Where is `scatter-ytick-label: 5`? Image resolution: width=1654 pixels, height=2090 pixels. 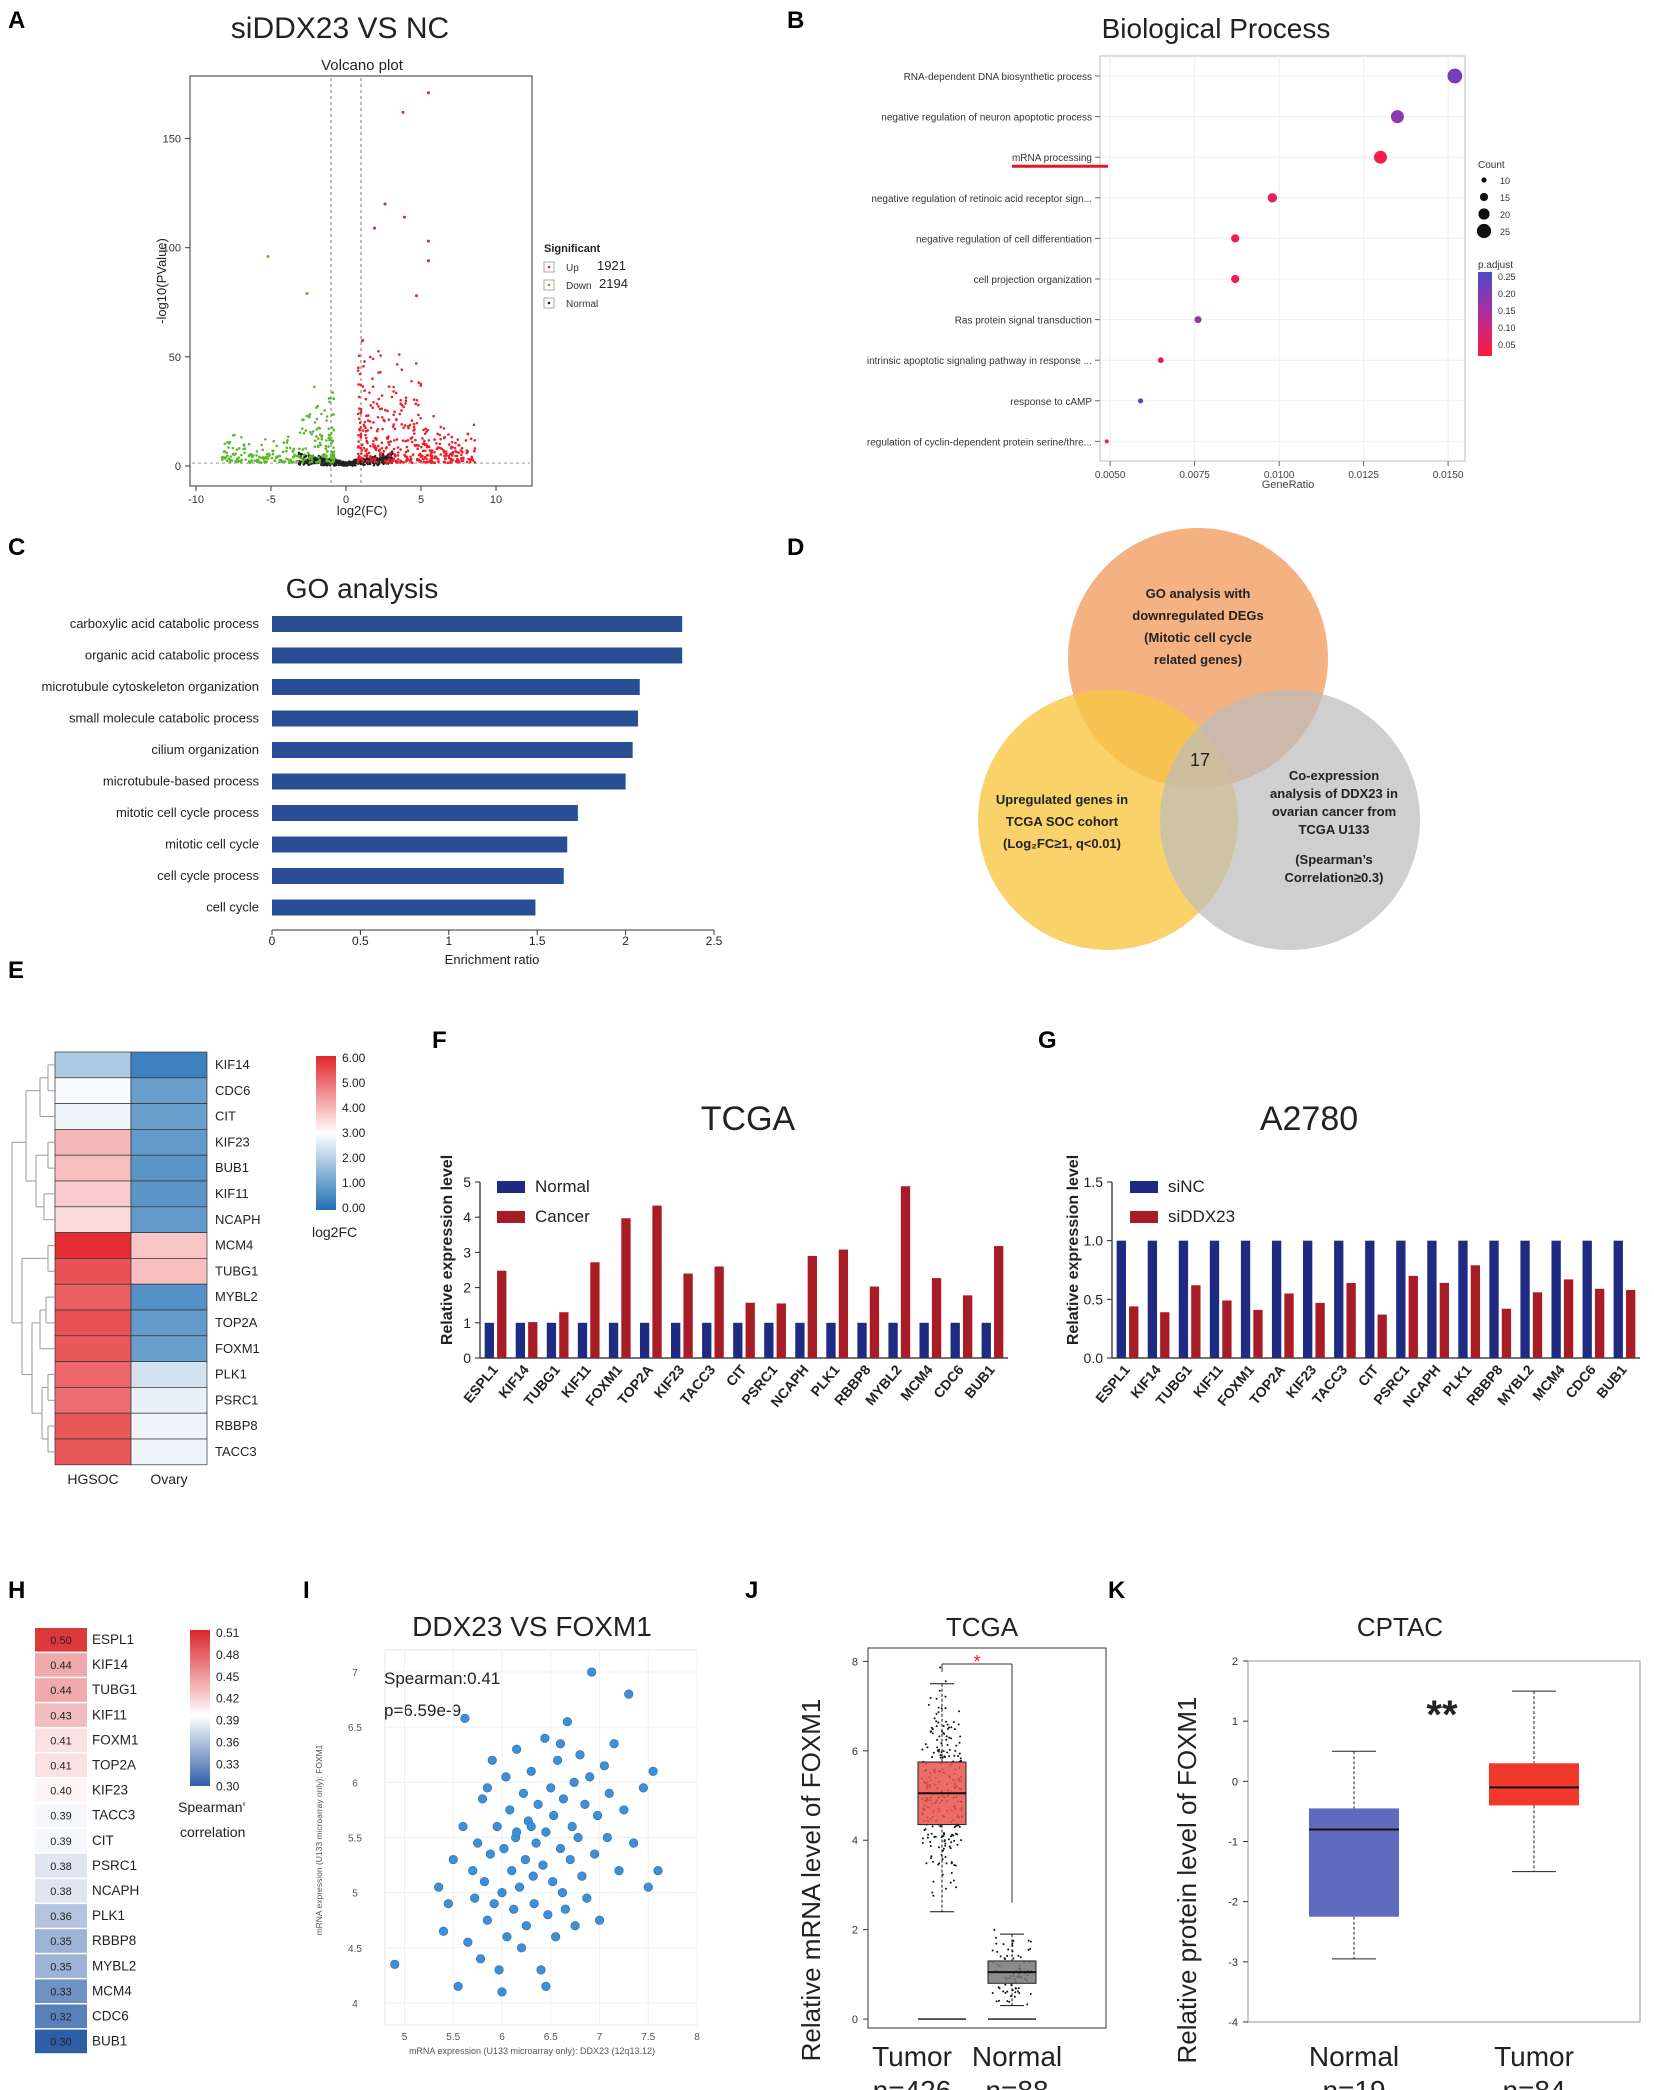 scatter-ytick-label: 5 is located at coordinates (355, 1894).